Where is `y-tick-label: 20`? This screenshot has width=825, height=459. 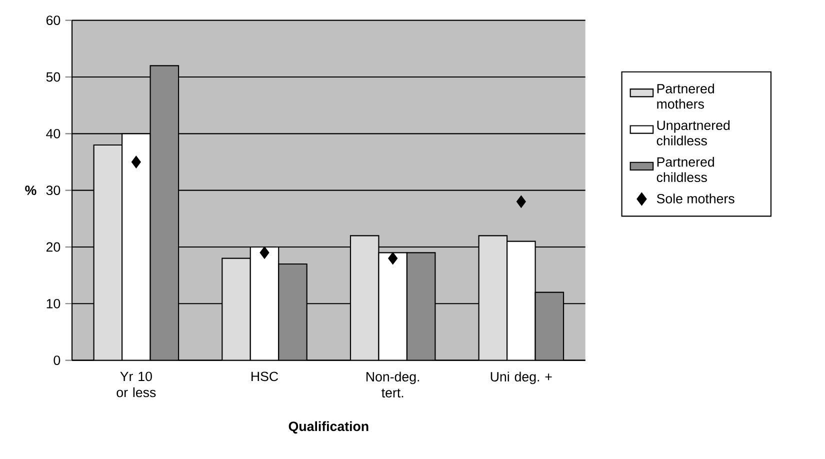 y-tick-label: 20 is located at coordinates (53, 247).